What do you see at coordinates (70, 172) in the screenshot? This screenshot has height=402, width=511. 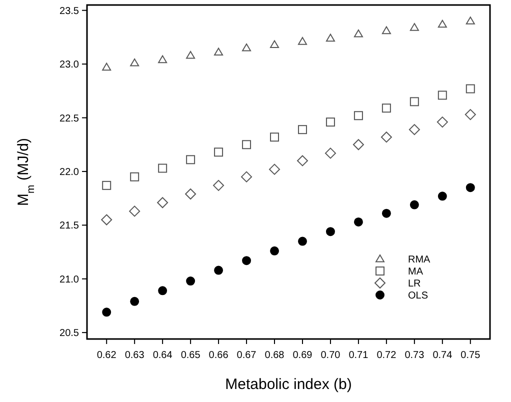 I see `y-tick-label: 22.0` at bounding box center [70, 172].